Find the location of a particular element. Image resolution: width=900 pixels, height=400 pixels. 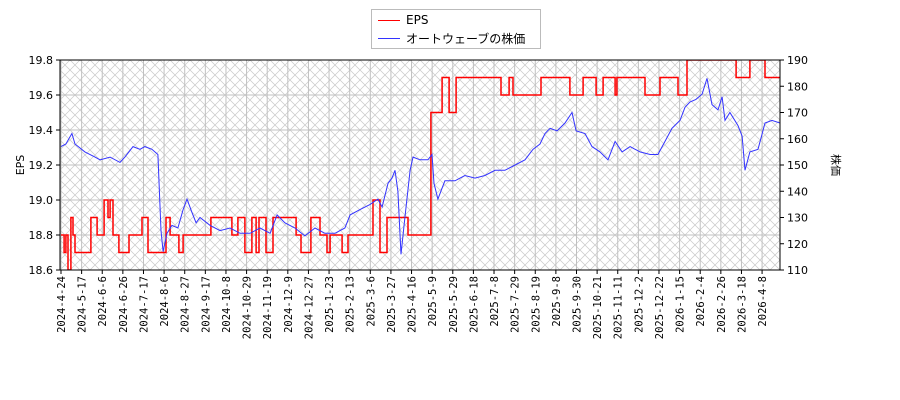

x-tick-label: 2024-12-9 is located at coordinates (289, 304).